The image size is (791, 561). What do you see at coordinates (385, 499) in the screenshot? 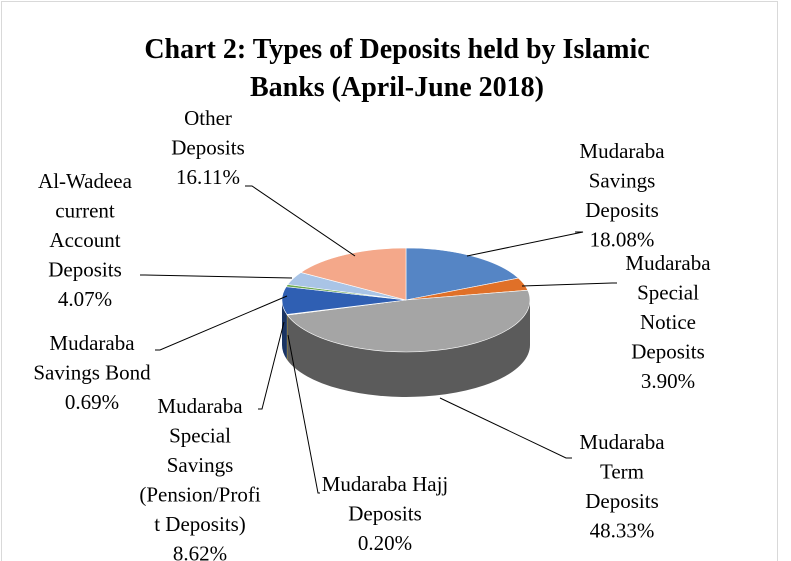
I see `category-label: Mudaraba Hajj Deposits` at bounding box center [385, 499].